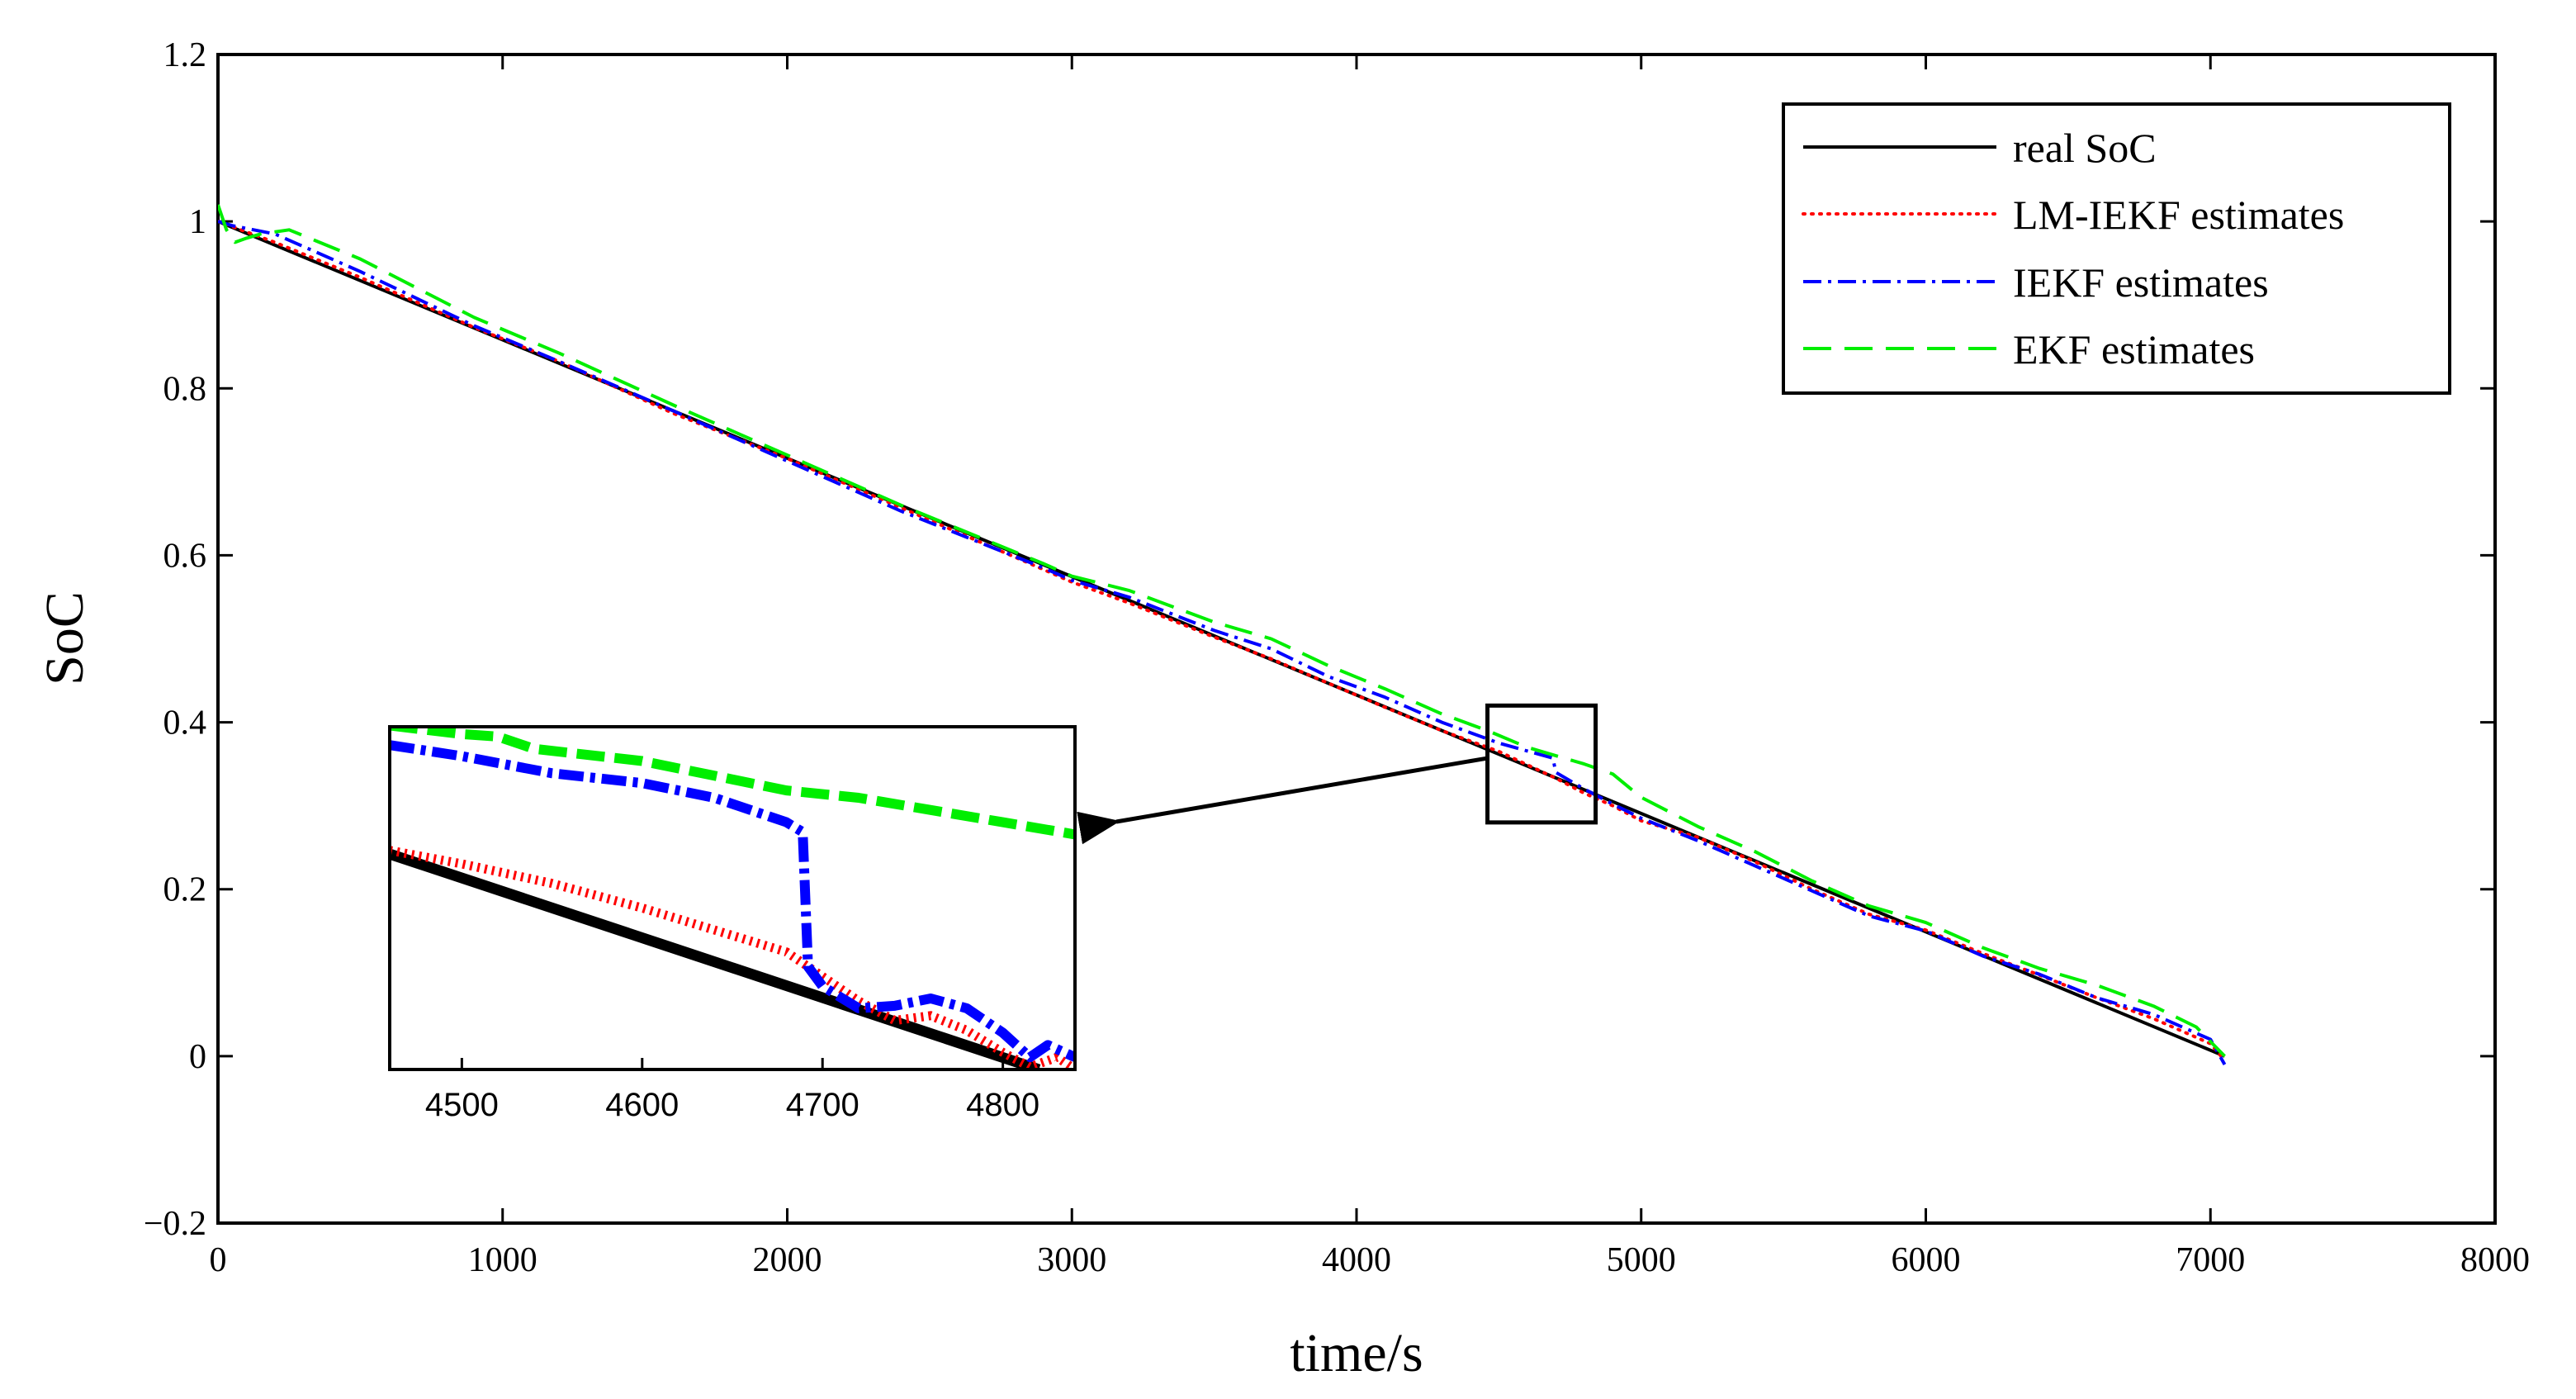 Image resolution: width=2576 pixels, height=1399 pixels. Describe the element at coordinates (185, 389) in the screenshot. I see `y-tick-label: 0.8` at that location.